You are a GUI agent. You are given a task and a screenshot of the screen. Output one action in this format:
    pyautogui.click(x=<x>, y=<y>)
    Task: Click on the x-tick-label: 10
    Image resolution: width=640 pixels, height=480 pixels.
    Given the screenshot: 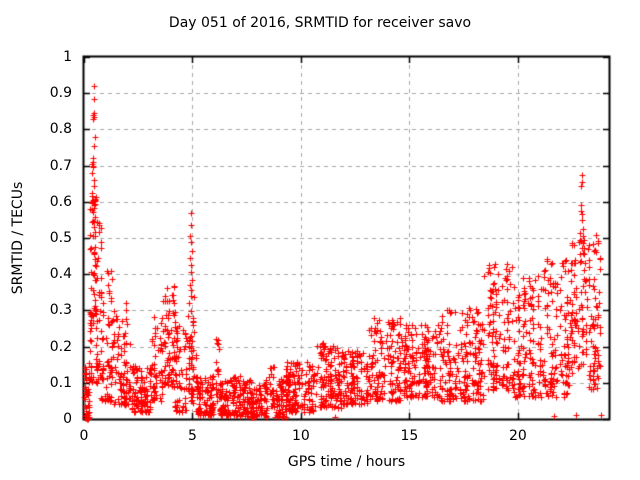 What is the action you would take?
    pyautogui.click(x=301, y=436)
    